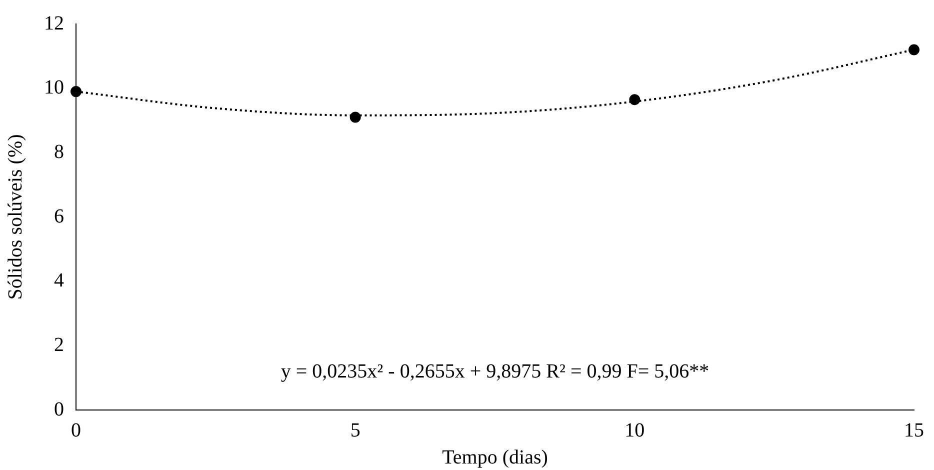 The height and width of the screenshot is (470, 934). What do you see at coordinates (76, 430) in the screenshot?
I see `x-tick-label: 0` at bounding box center [76, 430].